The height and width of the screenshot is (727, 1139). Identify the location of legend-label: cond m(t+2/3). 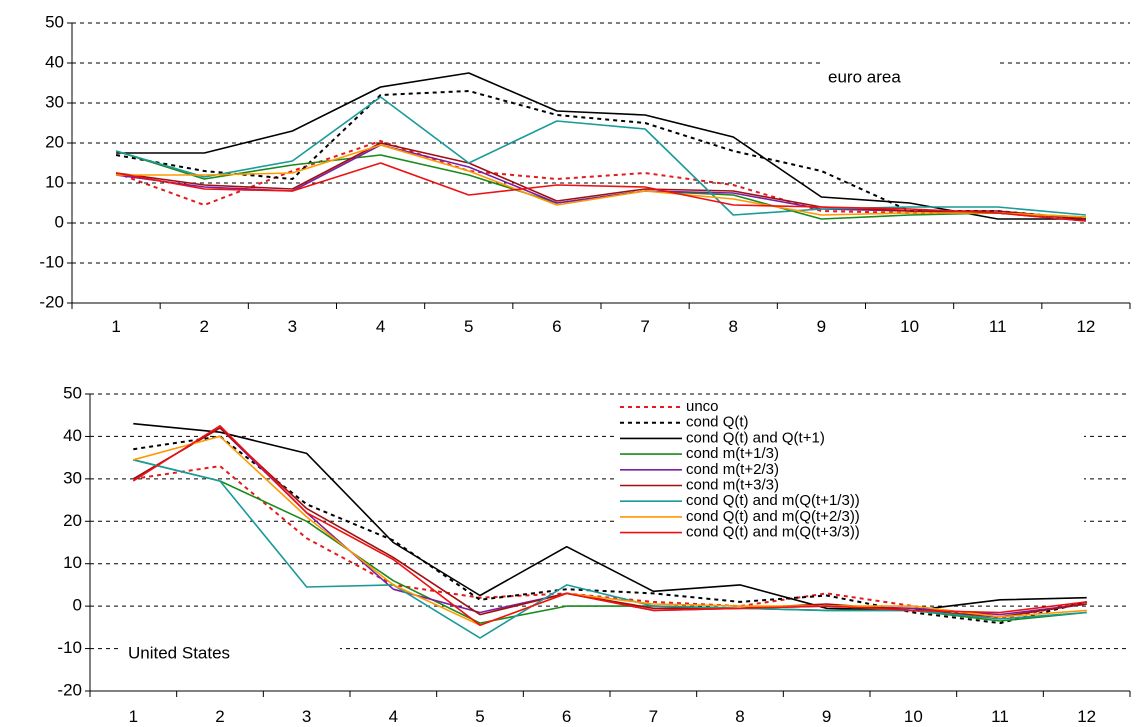
(732, 469).